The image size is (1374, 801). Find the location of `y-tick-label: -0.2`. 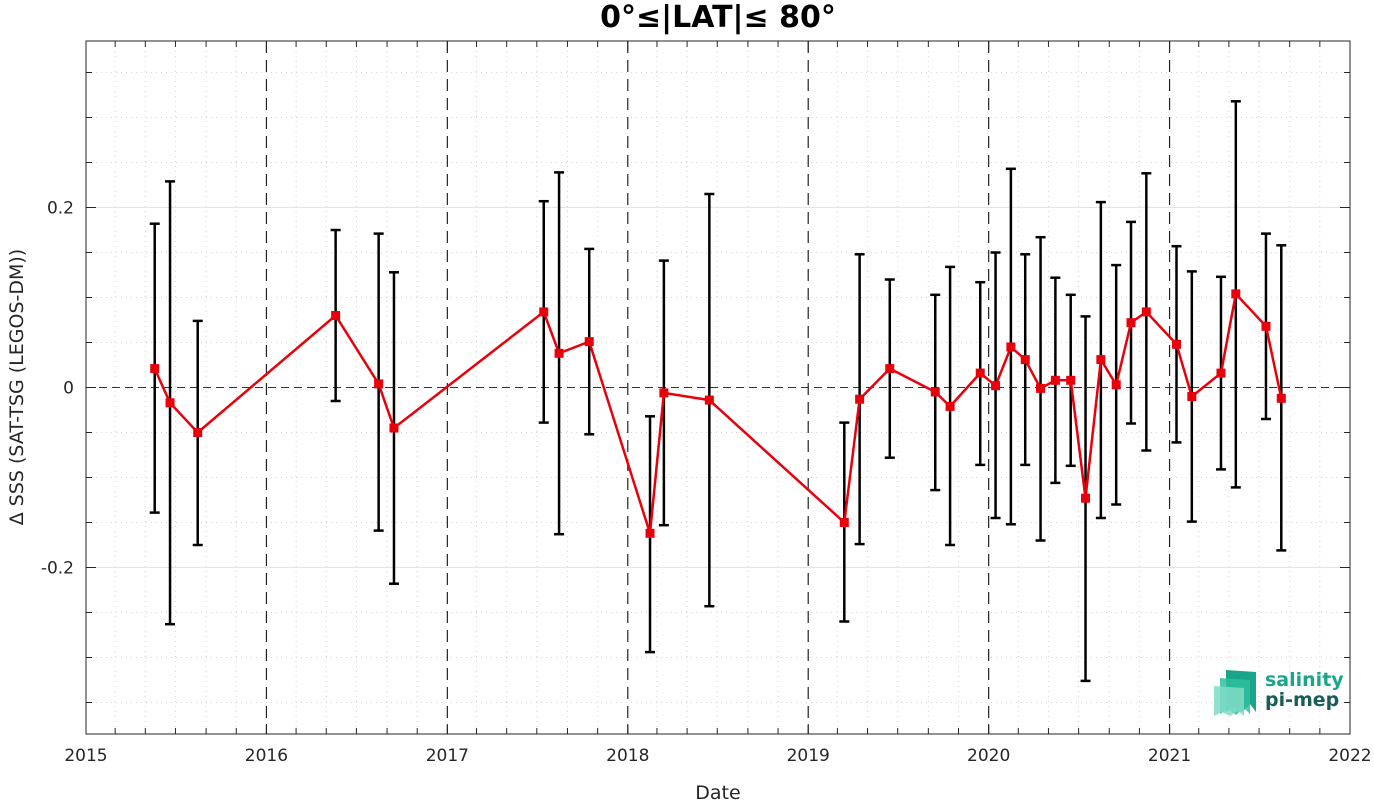

y-tick-label: -0.2 is located at coordinates (57, 569).